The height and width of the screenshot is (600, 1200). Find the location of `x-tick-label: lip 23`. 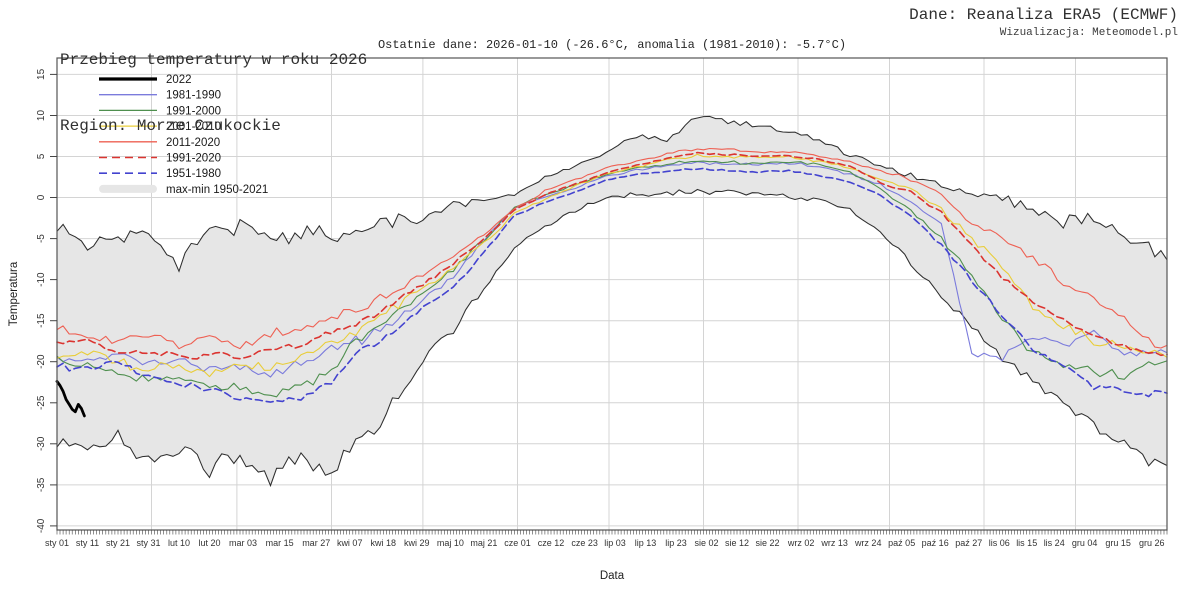

x-tick-label: lip 23 is located at coordinates (676, 543).